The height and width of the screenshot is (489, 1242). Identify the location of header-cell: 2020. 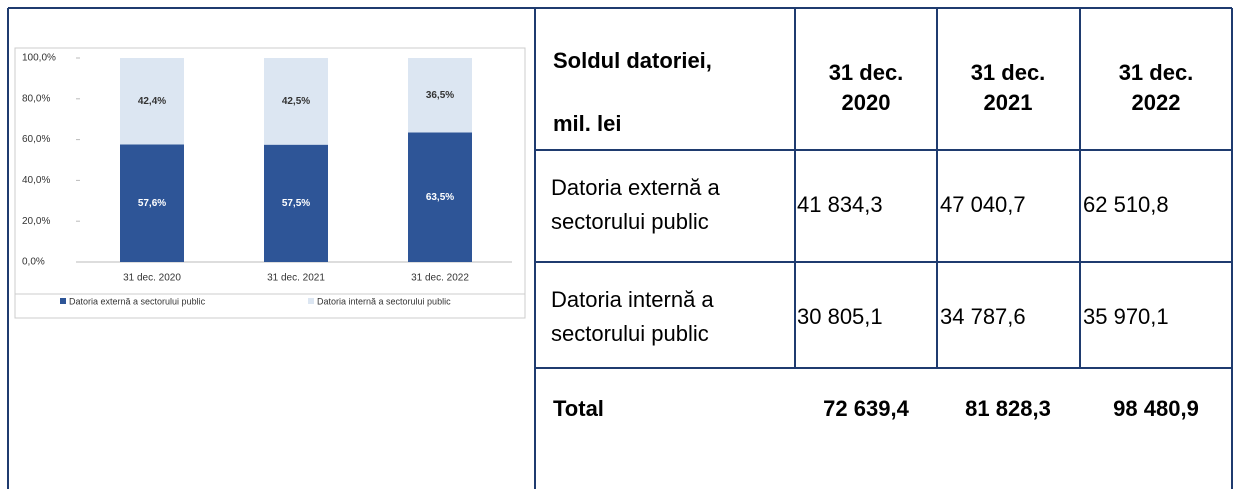
(866, 102).